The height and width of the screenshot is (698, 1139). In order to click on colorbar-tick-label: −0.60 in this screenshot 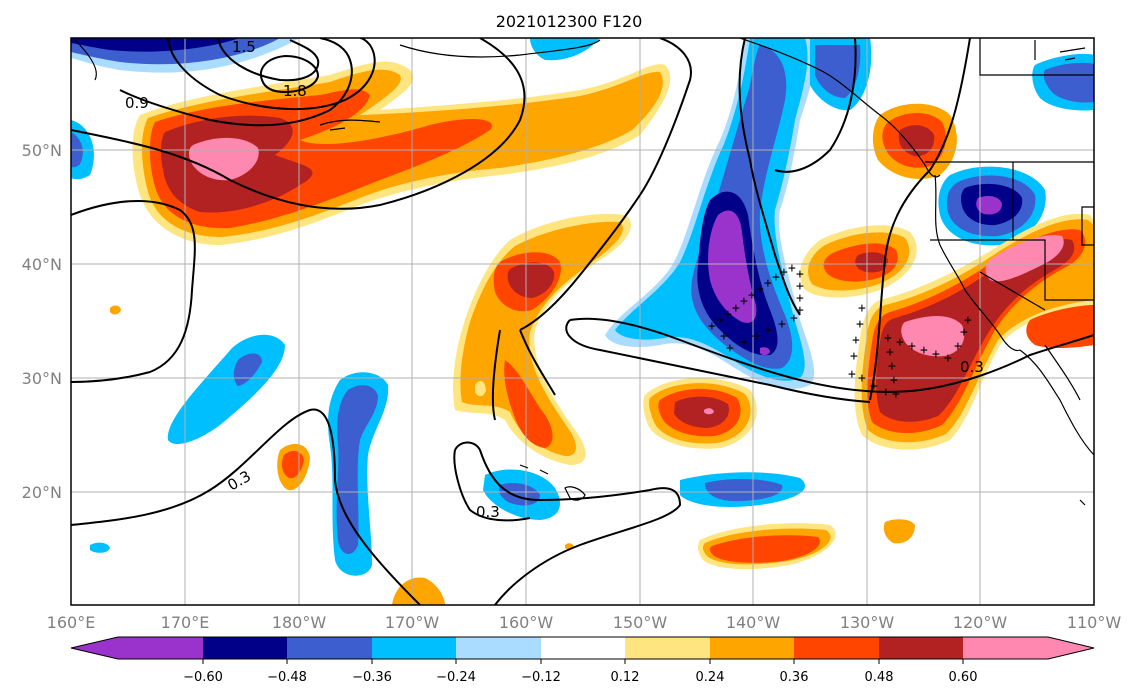, I will do `click(203, 677)`.